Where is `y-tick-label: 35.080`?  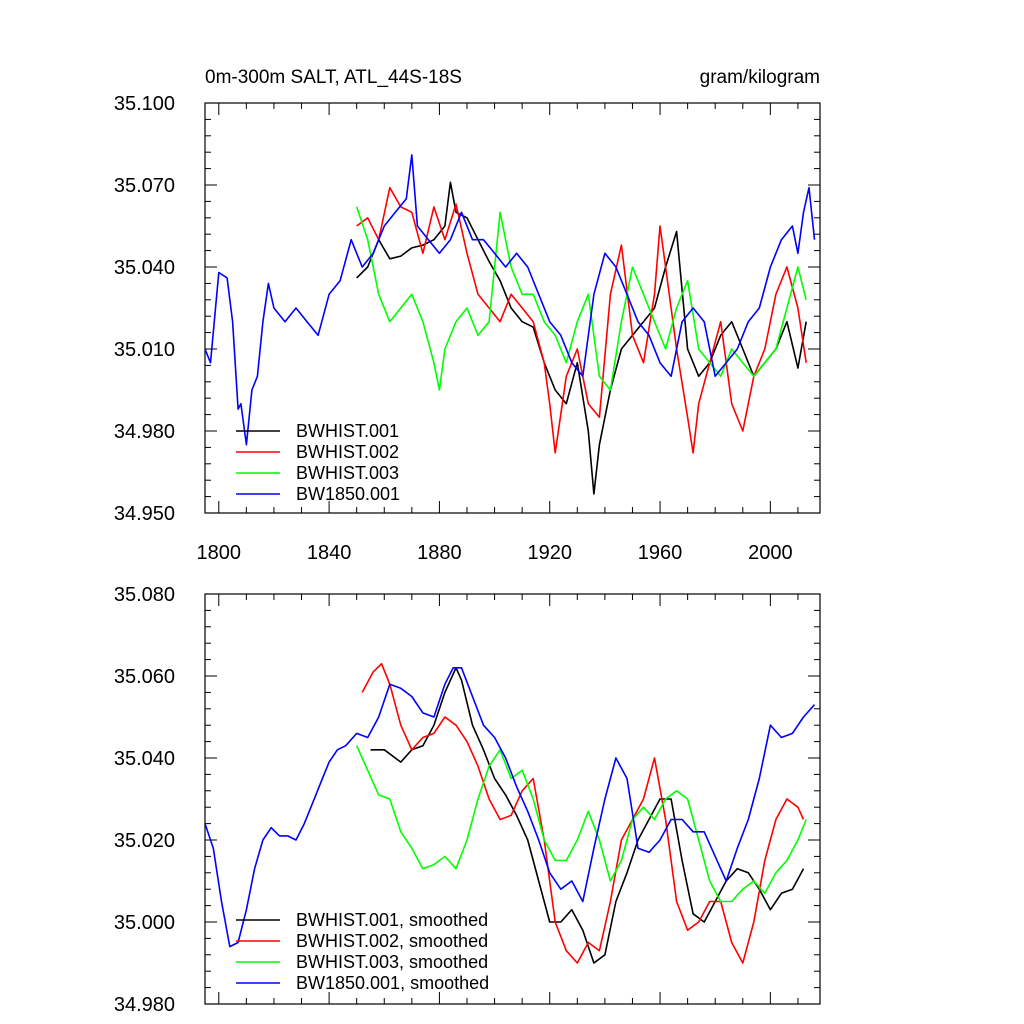 y-tick-label: 35.080 is located at coordinates (144, 595).